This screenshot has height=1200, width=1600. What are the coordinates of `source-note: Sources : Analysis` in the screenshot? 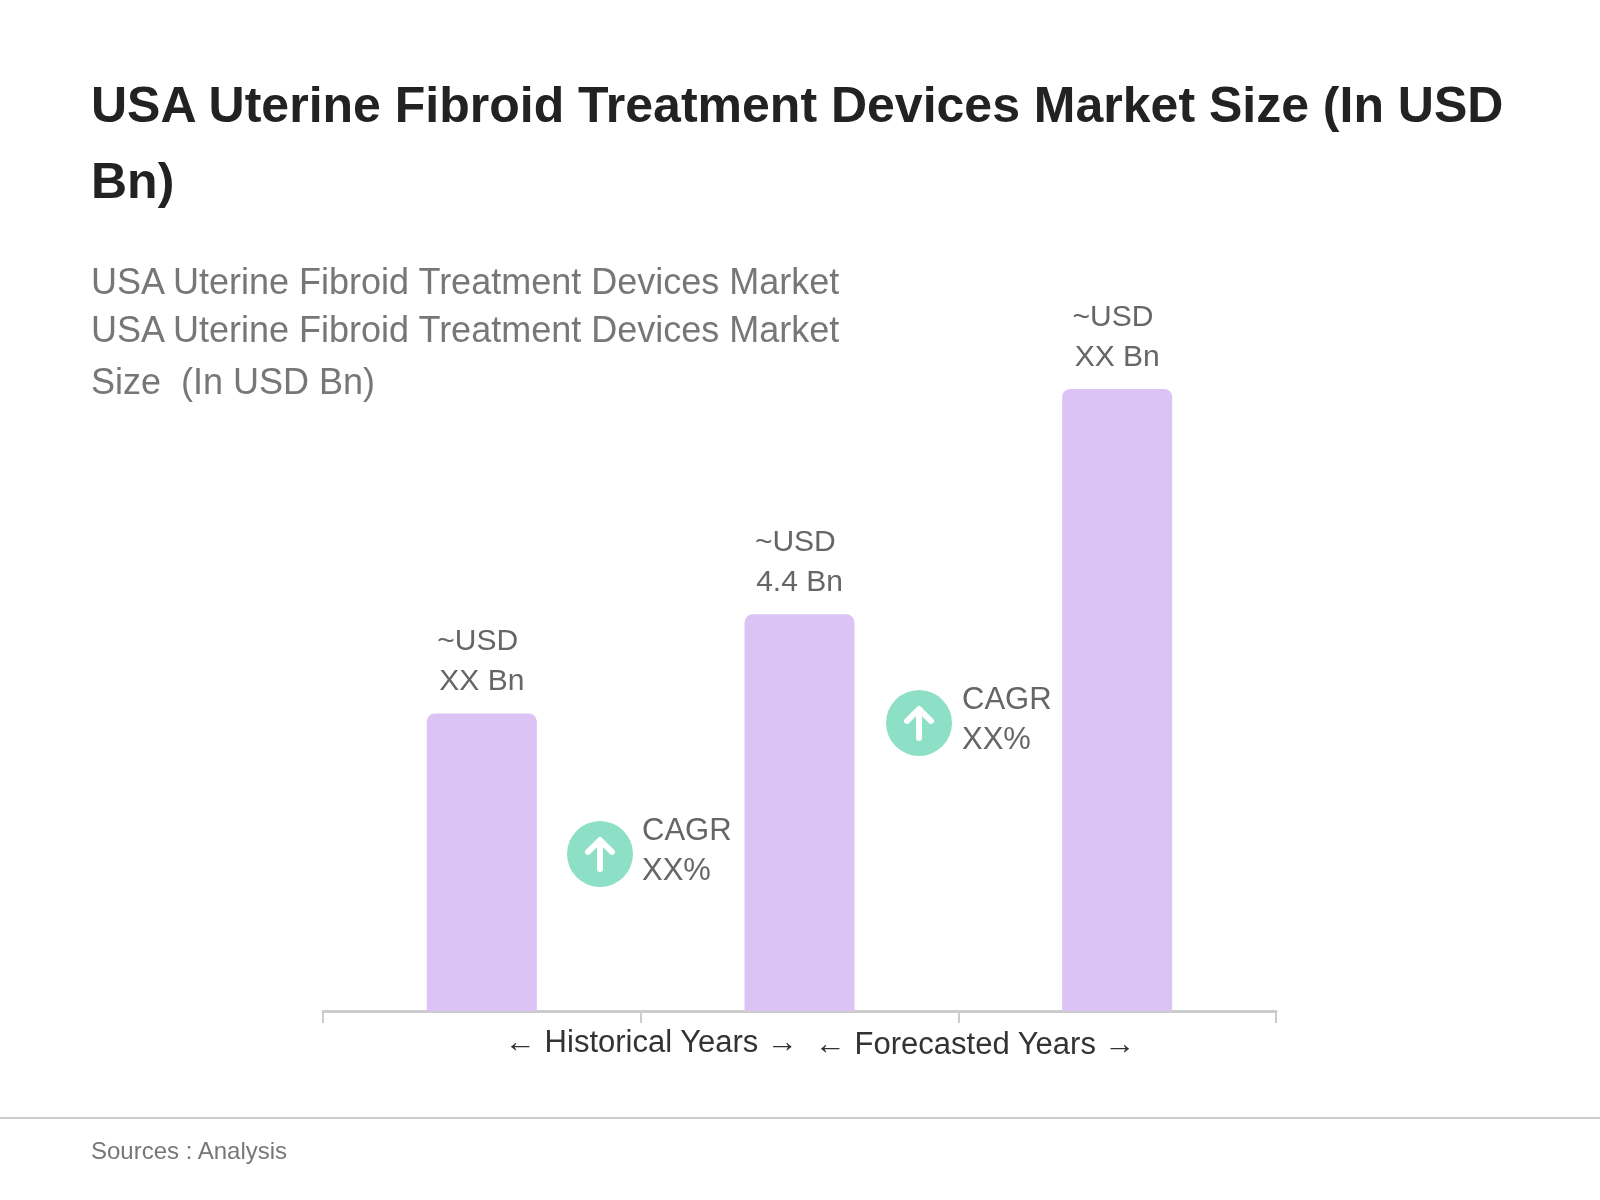 It's located at (189, 1151).